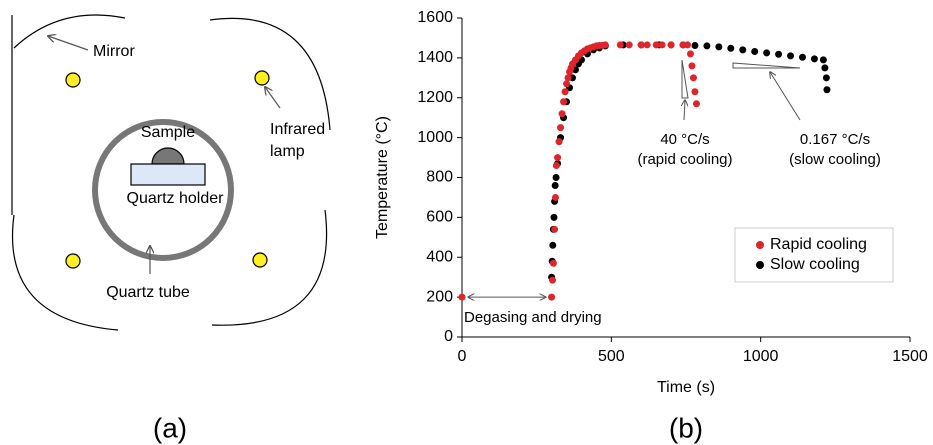 The width and height of the screenshot is (933, 445). I want to click on annotation: (slow cooling), so click(835, 159).